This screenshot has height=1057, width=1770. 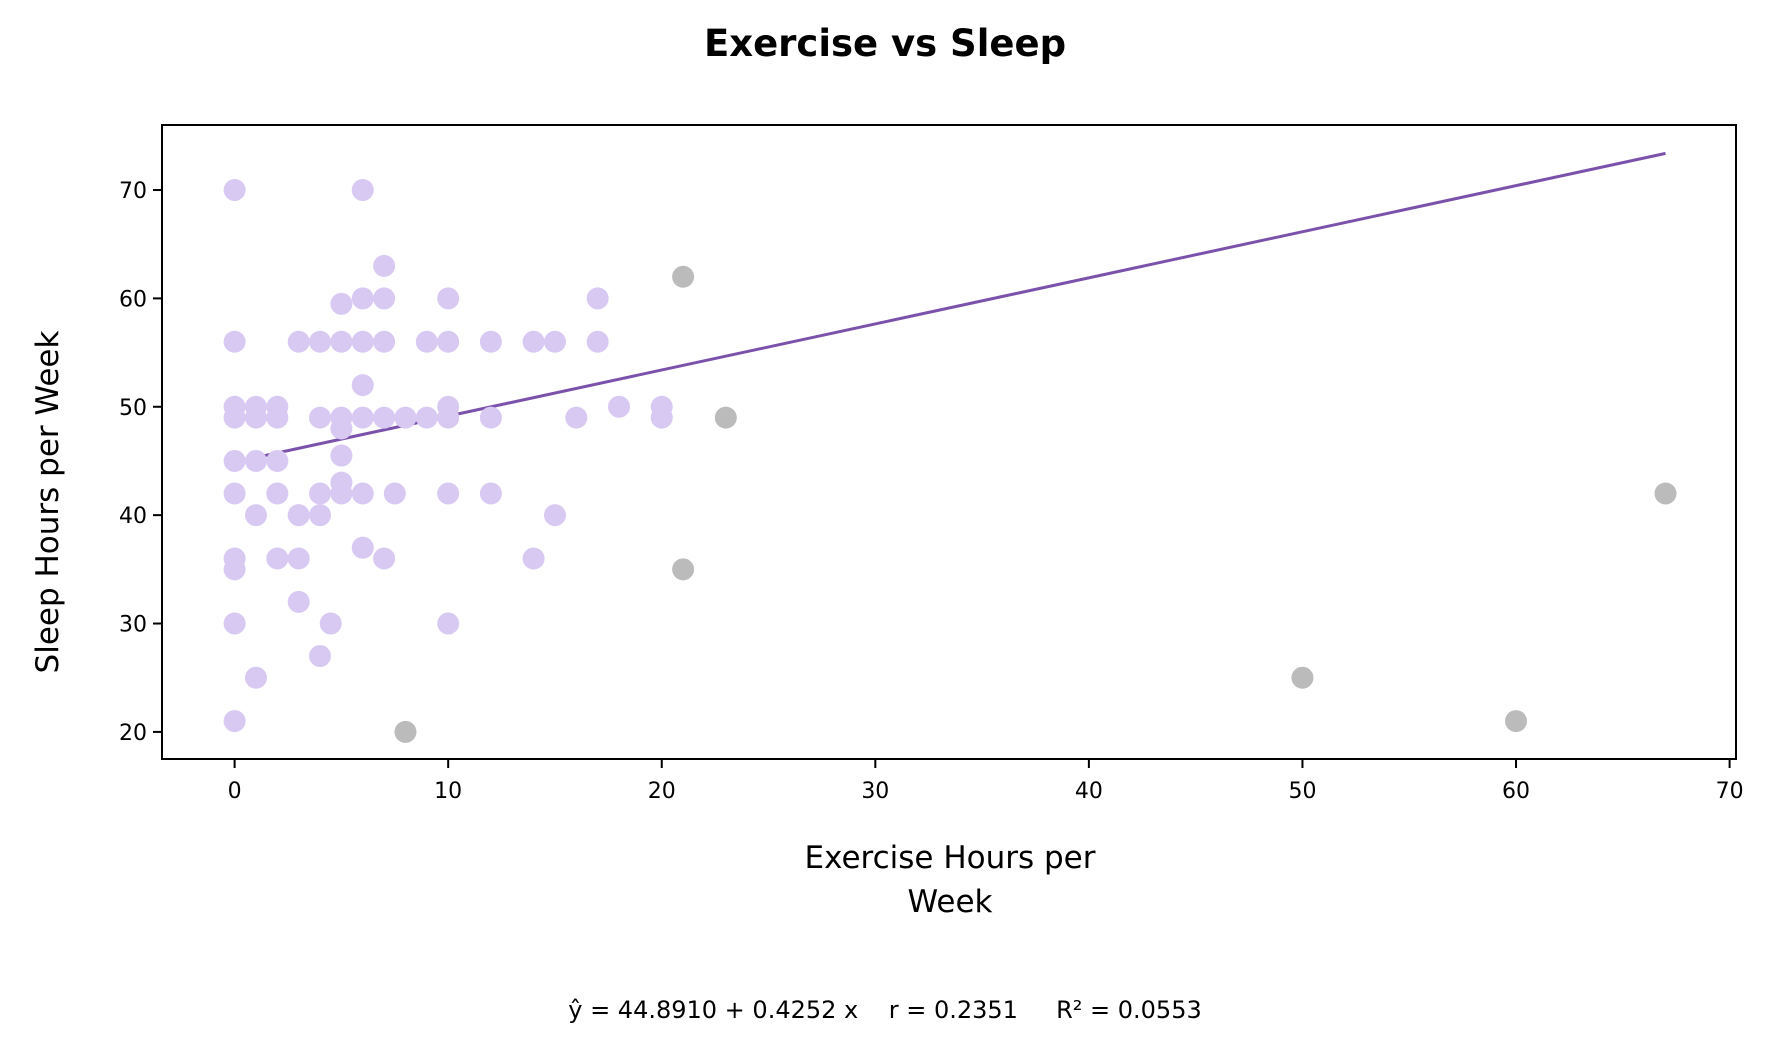 What do you see at coordinates (885, 43) in the screenshot?
I see `chart-title: Exercise vs Sleep` at bounding box center [885, 43].